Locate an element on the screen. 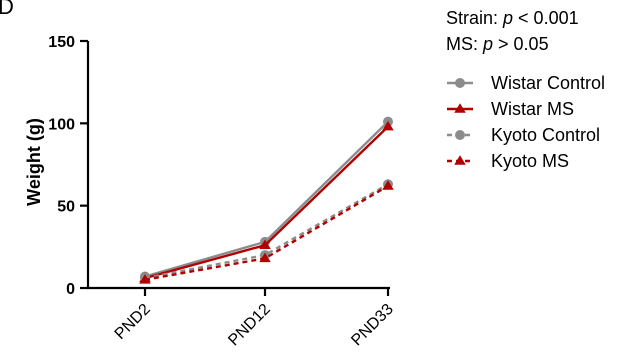 The width and height of the screenshot is (632, 356). x-tick-label: PND33 is located at coordinates (372, 325).